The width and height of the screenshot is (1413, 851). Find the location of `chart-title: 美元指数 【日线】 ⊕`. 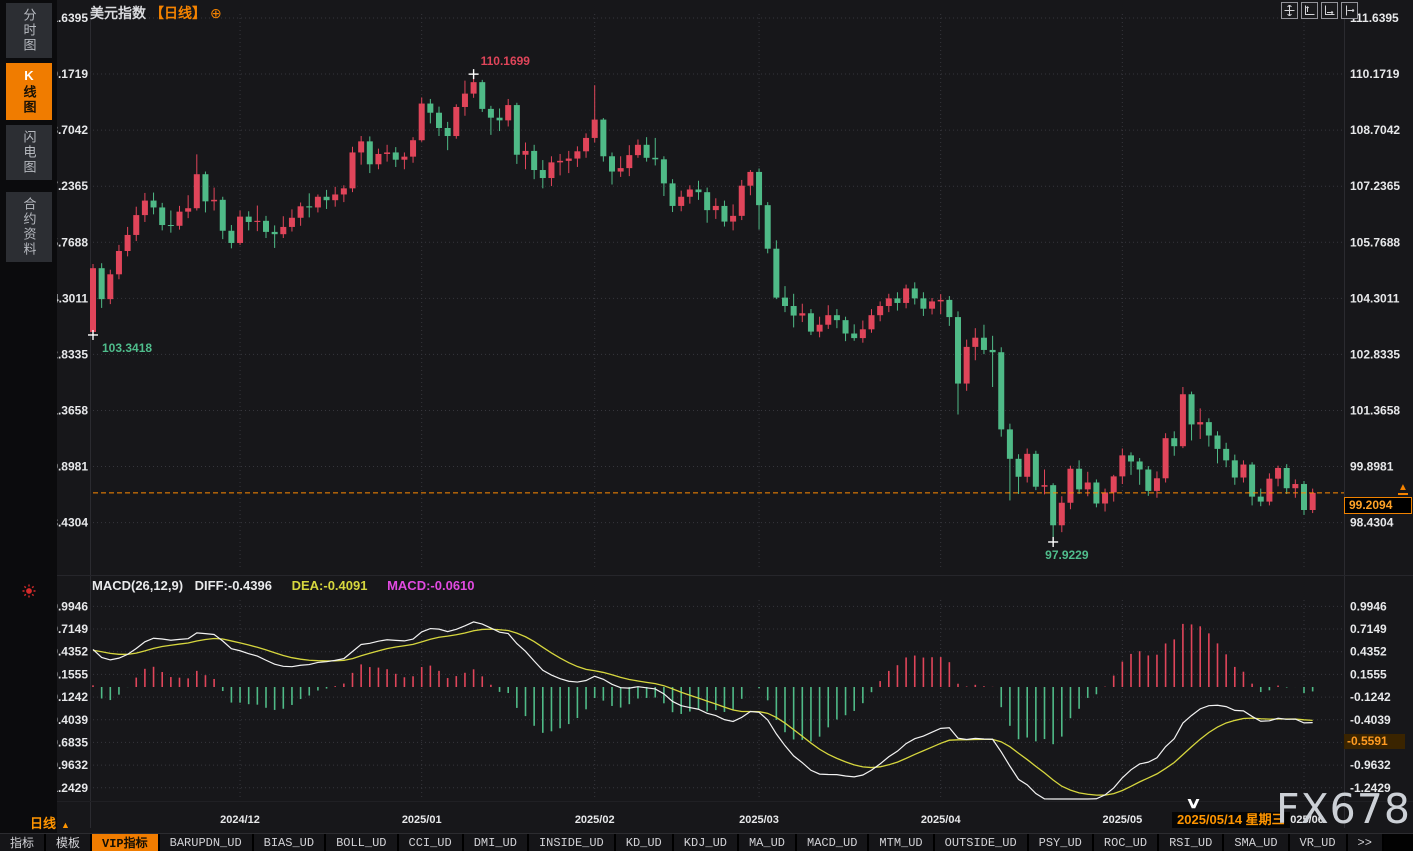

chart-title: 美元指数 【日线】 ⊕ is located at coordinates (156, 13).